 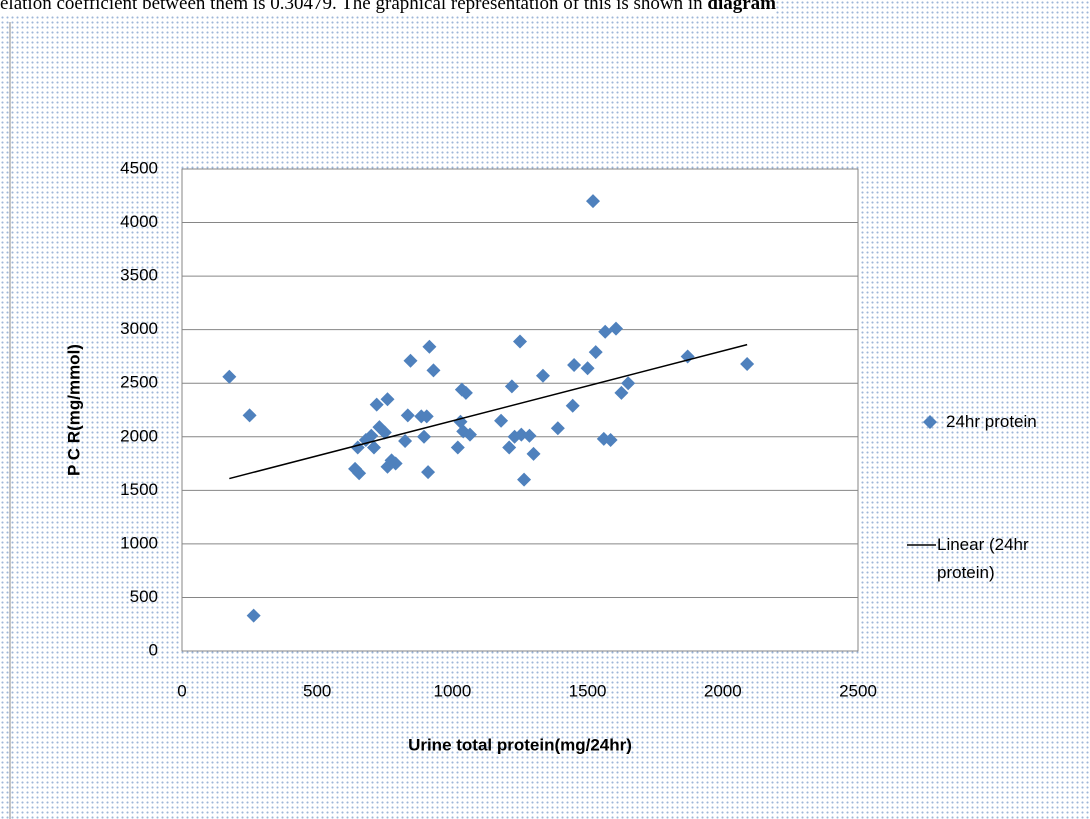 What do you see at coordinates (741, 7) in the screenshot?
I see `bold-text: diagram` at bounding box center [741, 7].